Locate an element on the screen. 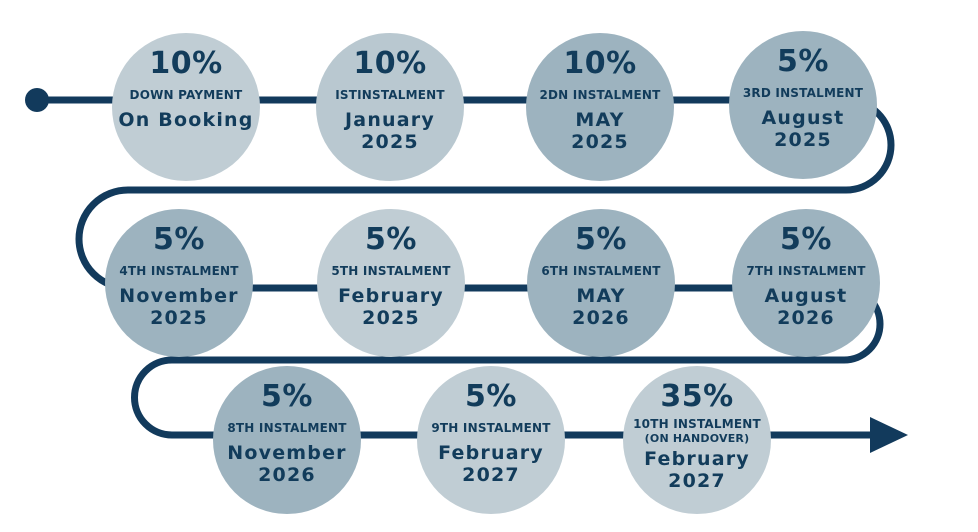  payment-date-line1: On Booking is located at coordinates (186, 120).